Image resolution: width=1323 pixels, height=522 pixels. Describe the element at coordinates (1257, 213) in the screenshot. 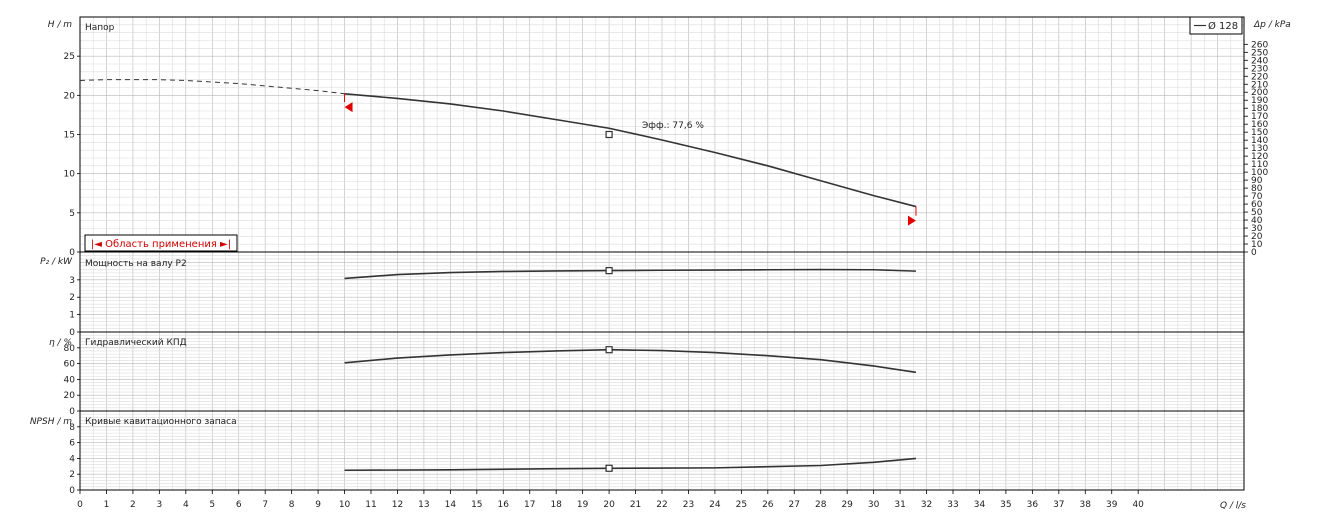

I see `y2-tick-label: 50` at that location.